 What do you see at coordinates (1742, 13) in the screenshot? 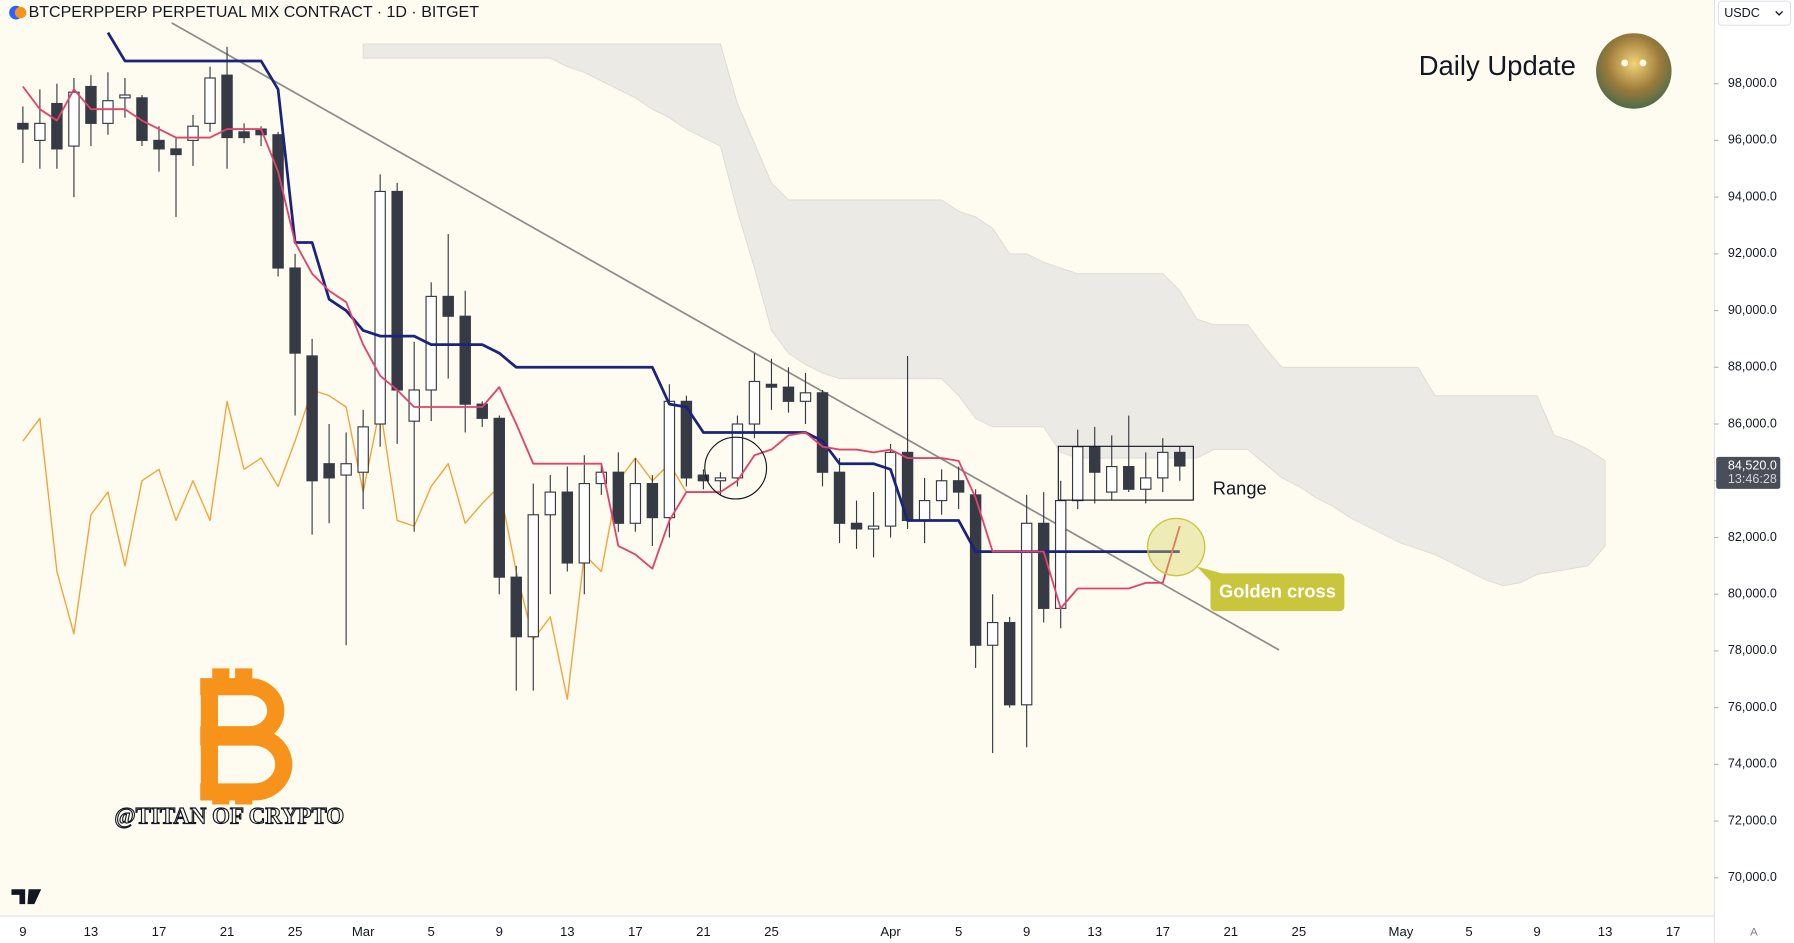
I see `currency-label: USDC` at bounding box center [1742, 13].